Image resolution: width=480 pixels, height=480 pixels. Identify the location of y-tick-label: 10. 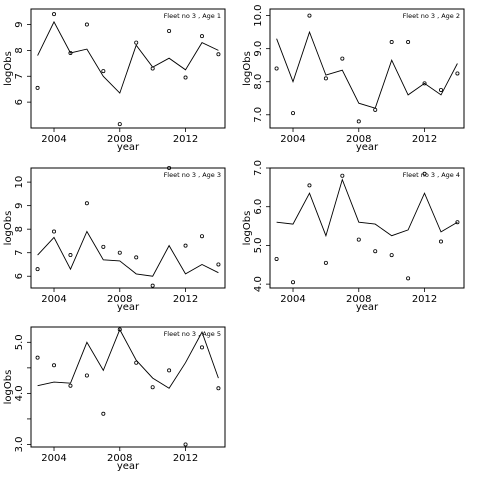
(19, 182).